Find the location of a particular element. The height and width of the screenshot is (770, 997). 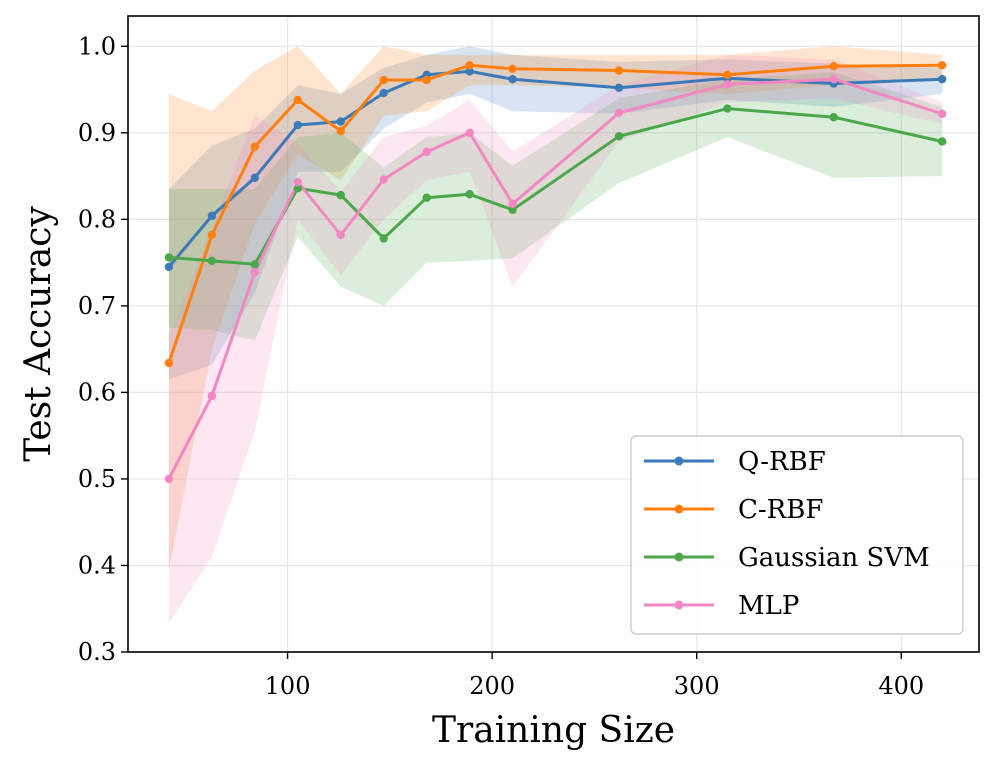

legend-marker-mlp is located at coordinates (679, 605).